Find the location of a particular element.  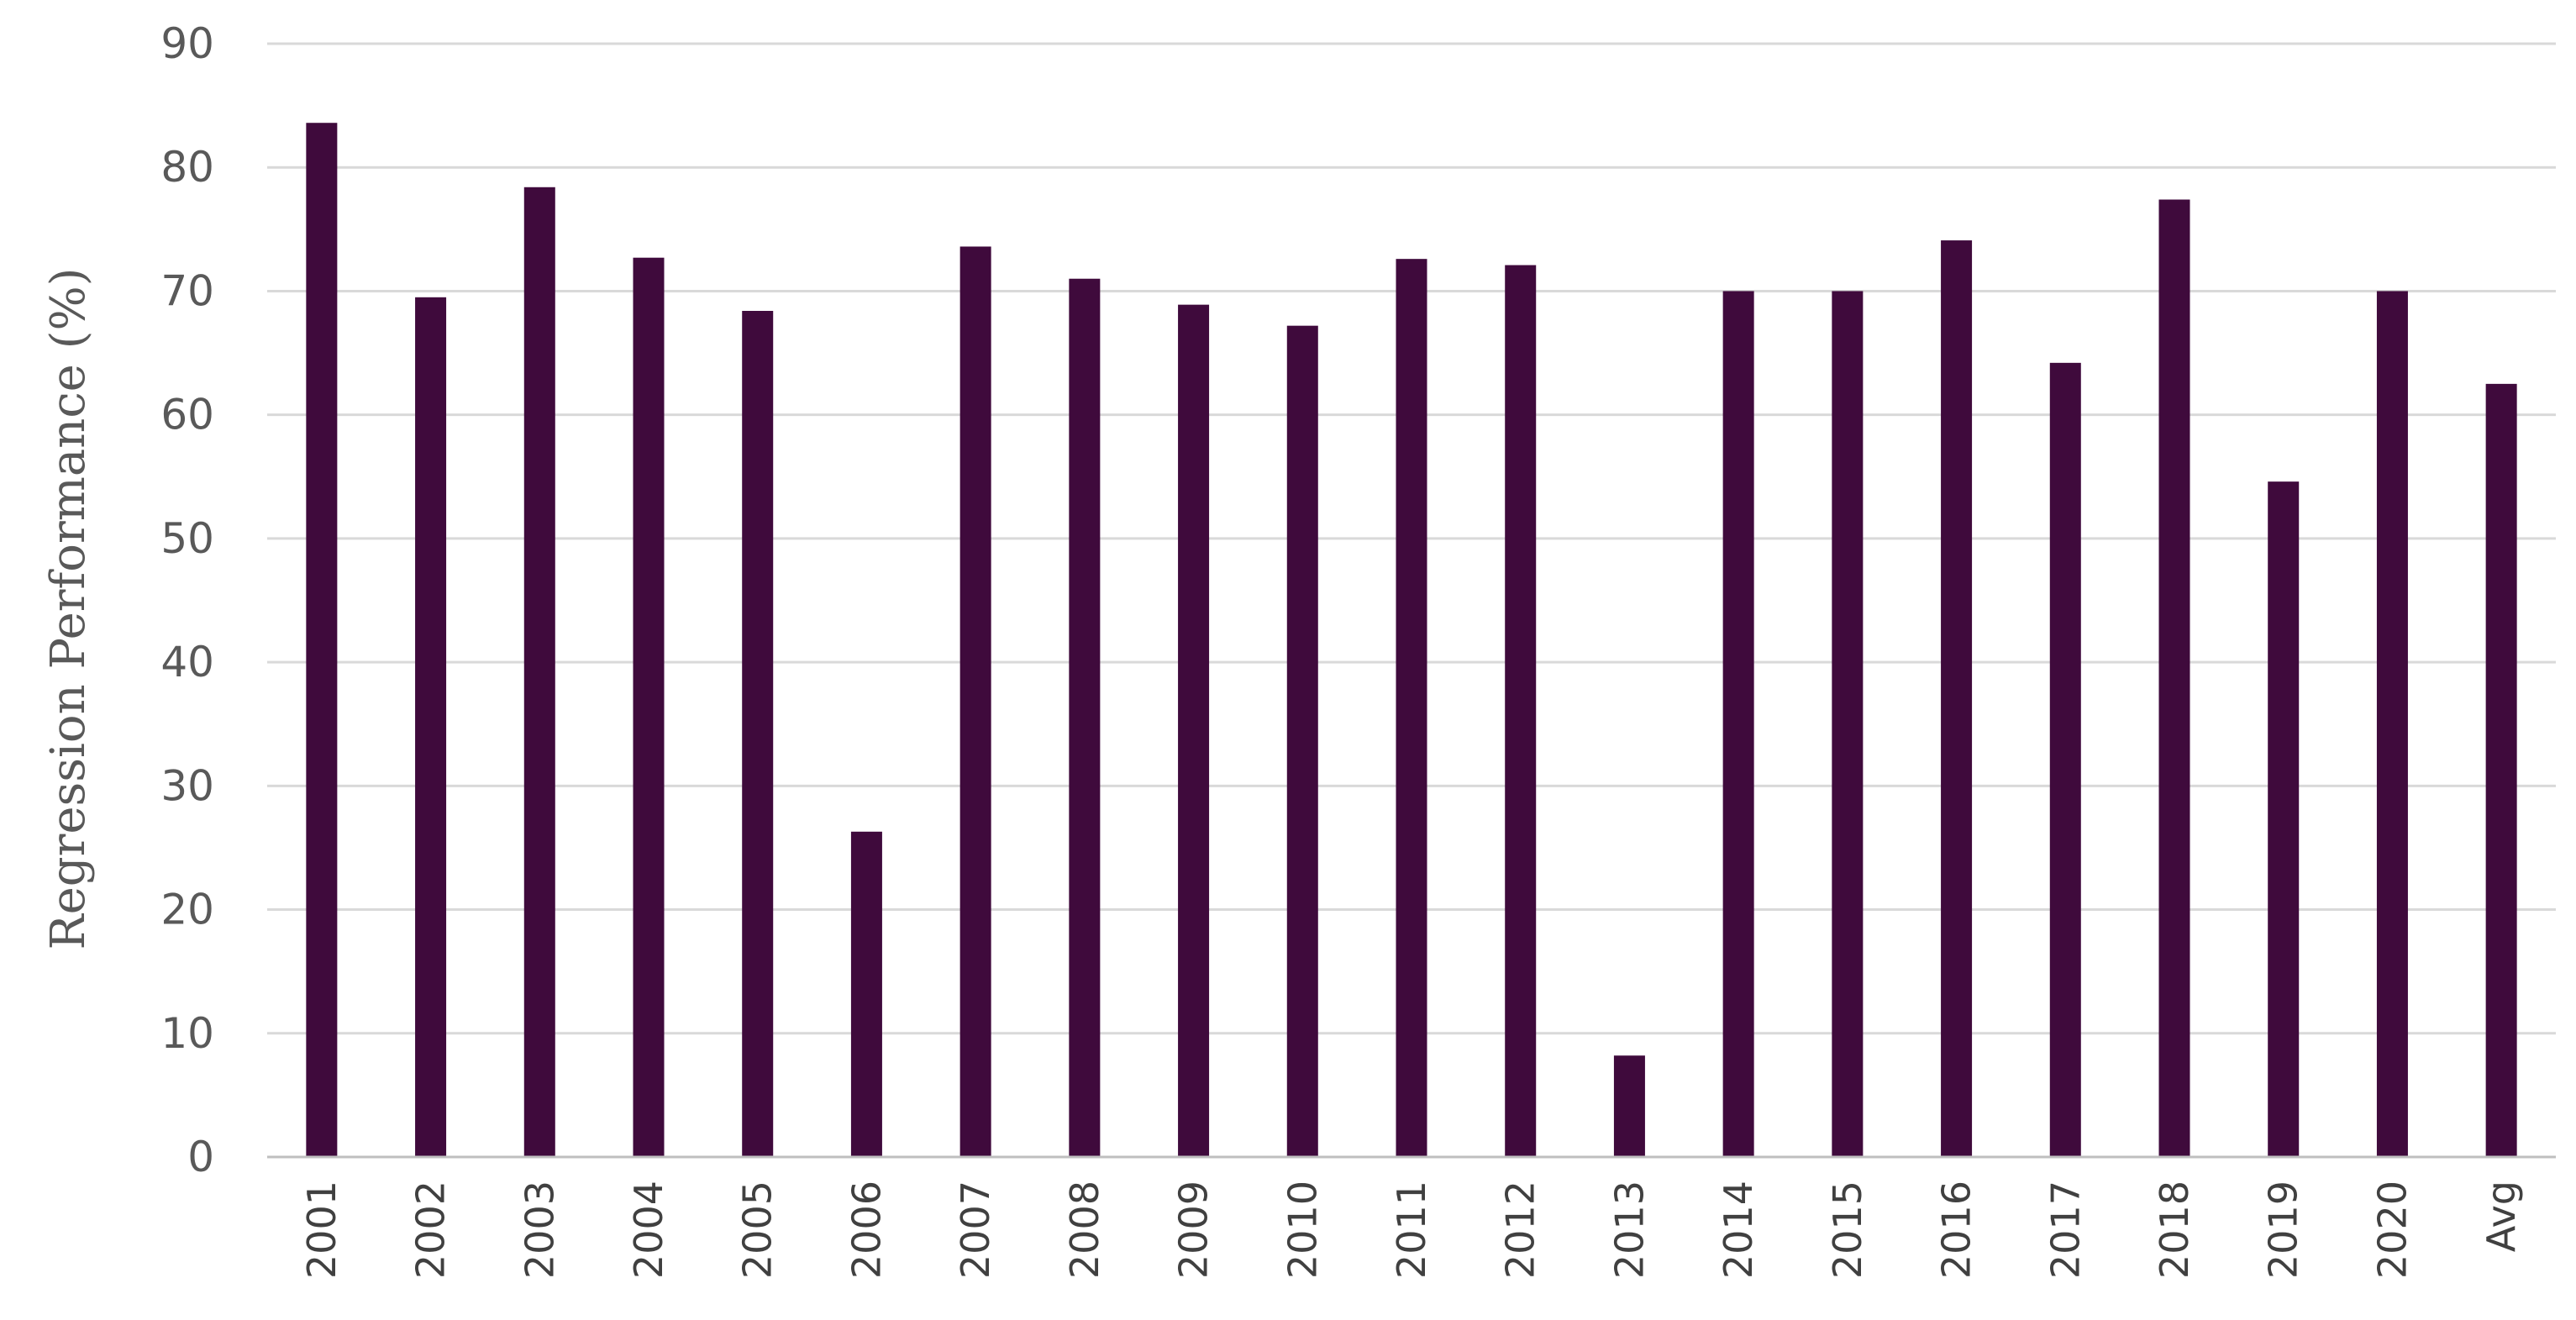

x-tick-label: 2010 is located at coordinates (1302, 1230).